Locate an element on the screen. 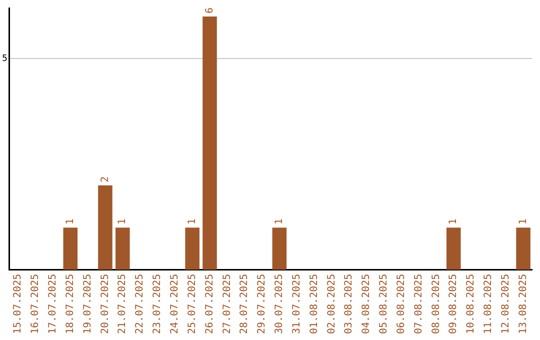  x-tick-label: 21.07.2025 is located at coordinates (122, 304).